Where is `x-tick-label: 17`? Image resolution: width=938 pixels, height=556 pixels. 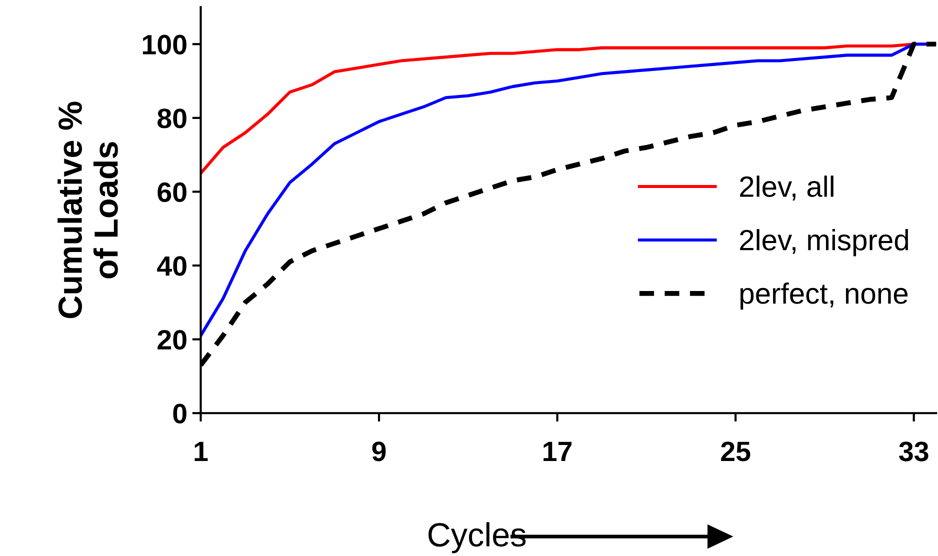
x-tick-label: 17 is located at coordinates (558, 452).